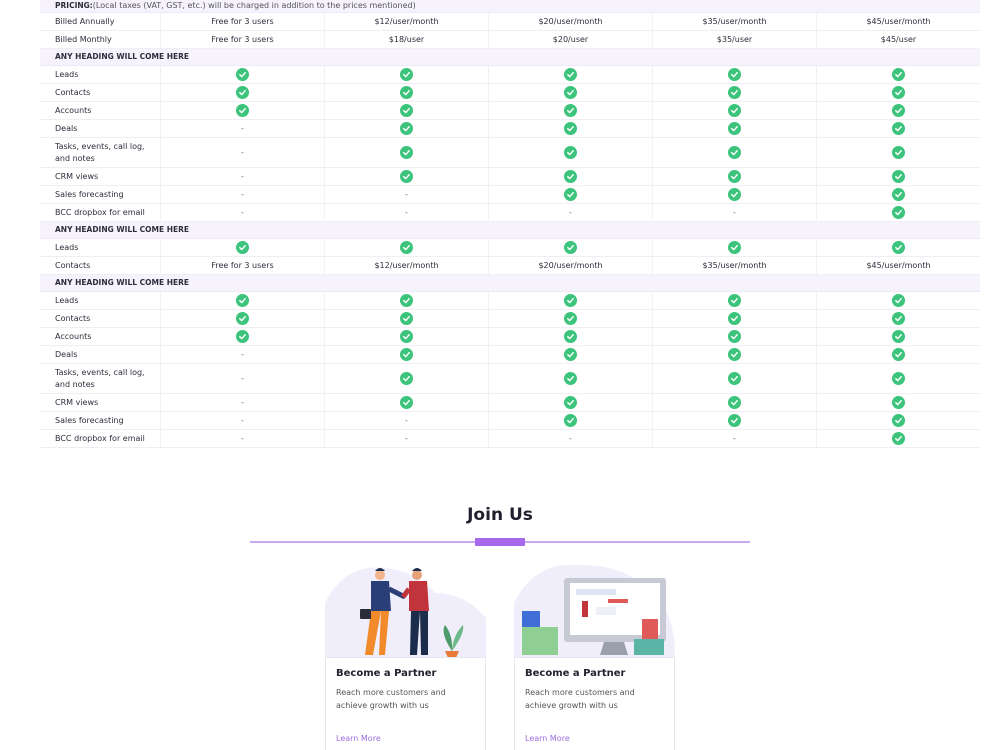  Describe the element at coordinates (575, 673) in the screenshot. I see `card-title: Become a Partner` at that location.